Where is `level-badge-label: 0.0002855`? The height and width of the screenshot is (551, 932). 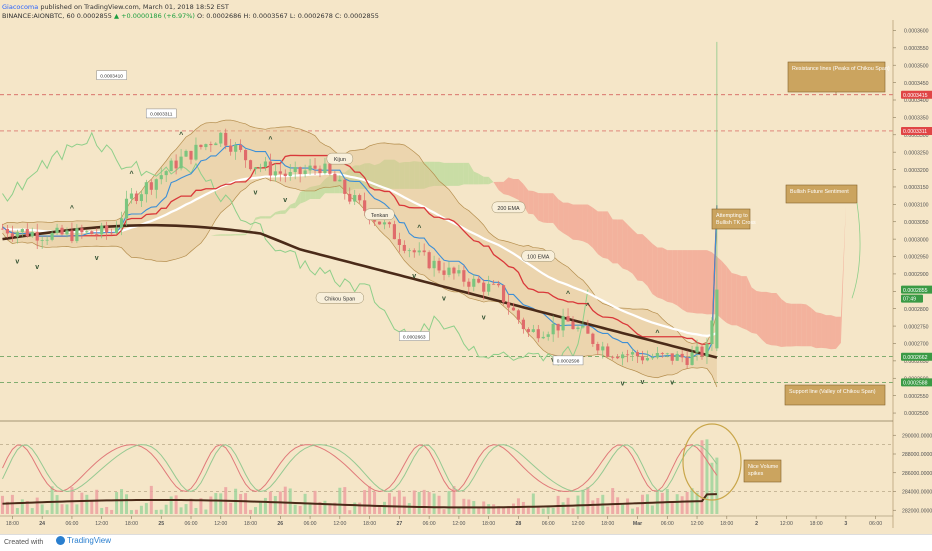 level-badge-label: 0.0002855 is located at coordinates (915, 291).